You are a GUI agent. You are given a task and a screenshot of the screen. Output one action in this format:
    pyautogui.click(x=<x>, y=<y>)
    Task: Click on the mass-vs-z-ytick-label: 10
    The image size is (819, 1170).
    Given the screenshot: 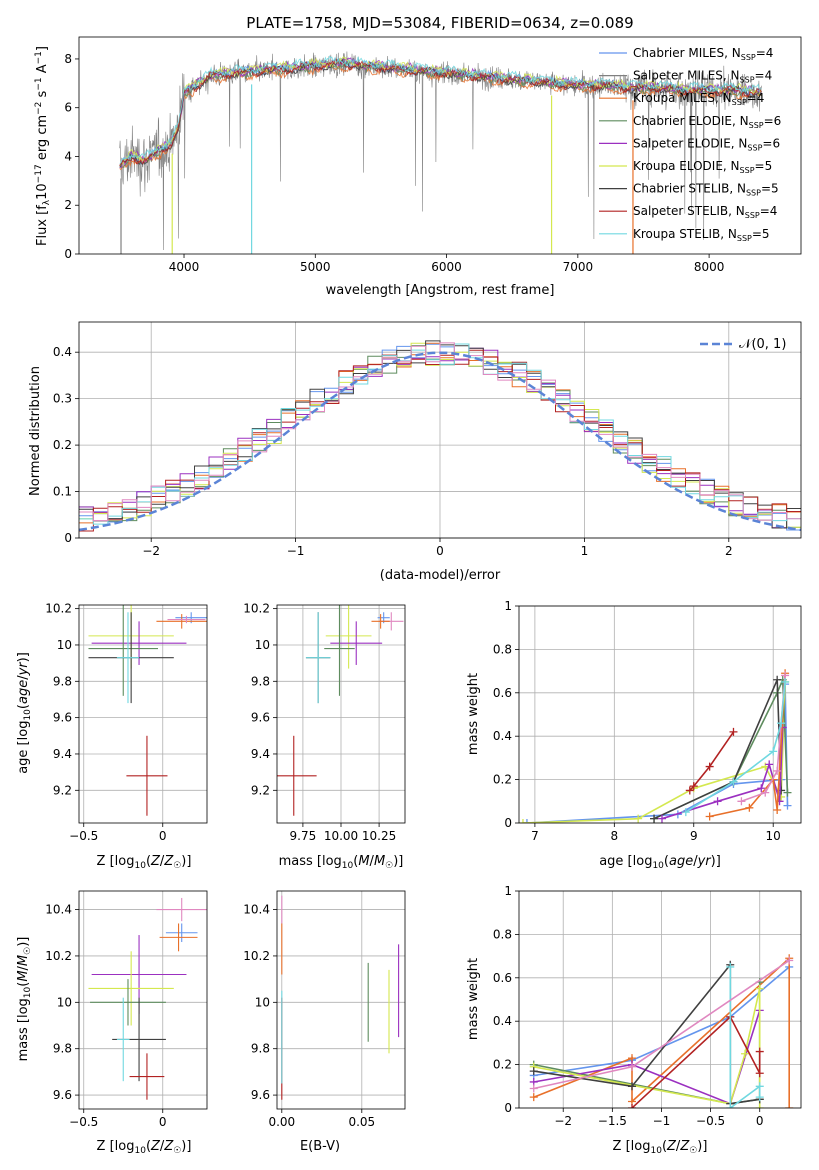 What is the action you would take?
    pyautogui.click(x=64, y=1002)
    